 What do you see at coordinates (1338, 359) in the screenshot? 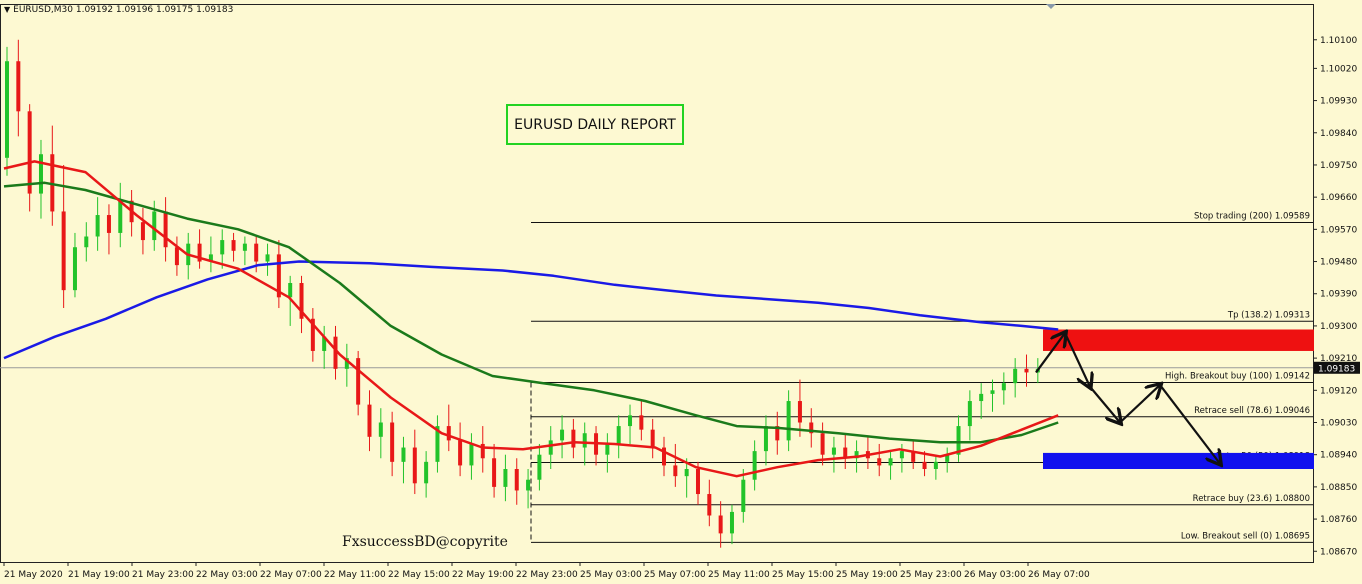
I see `y-tick-label: 1.09210` at bounding box center [1338, 359].